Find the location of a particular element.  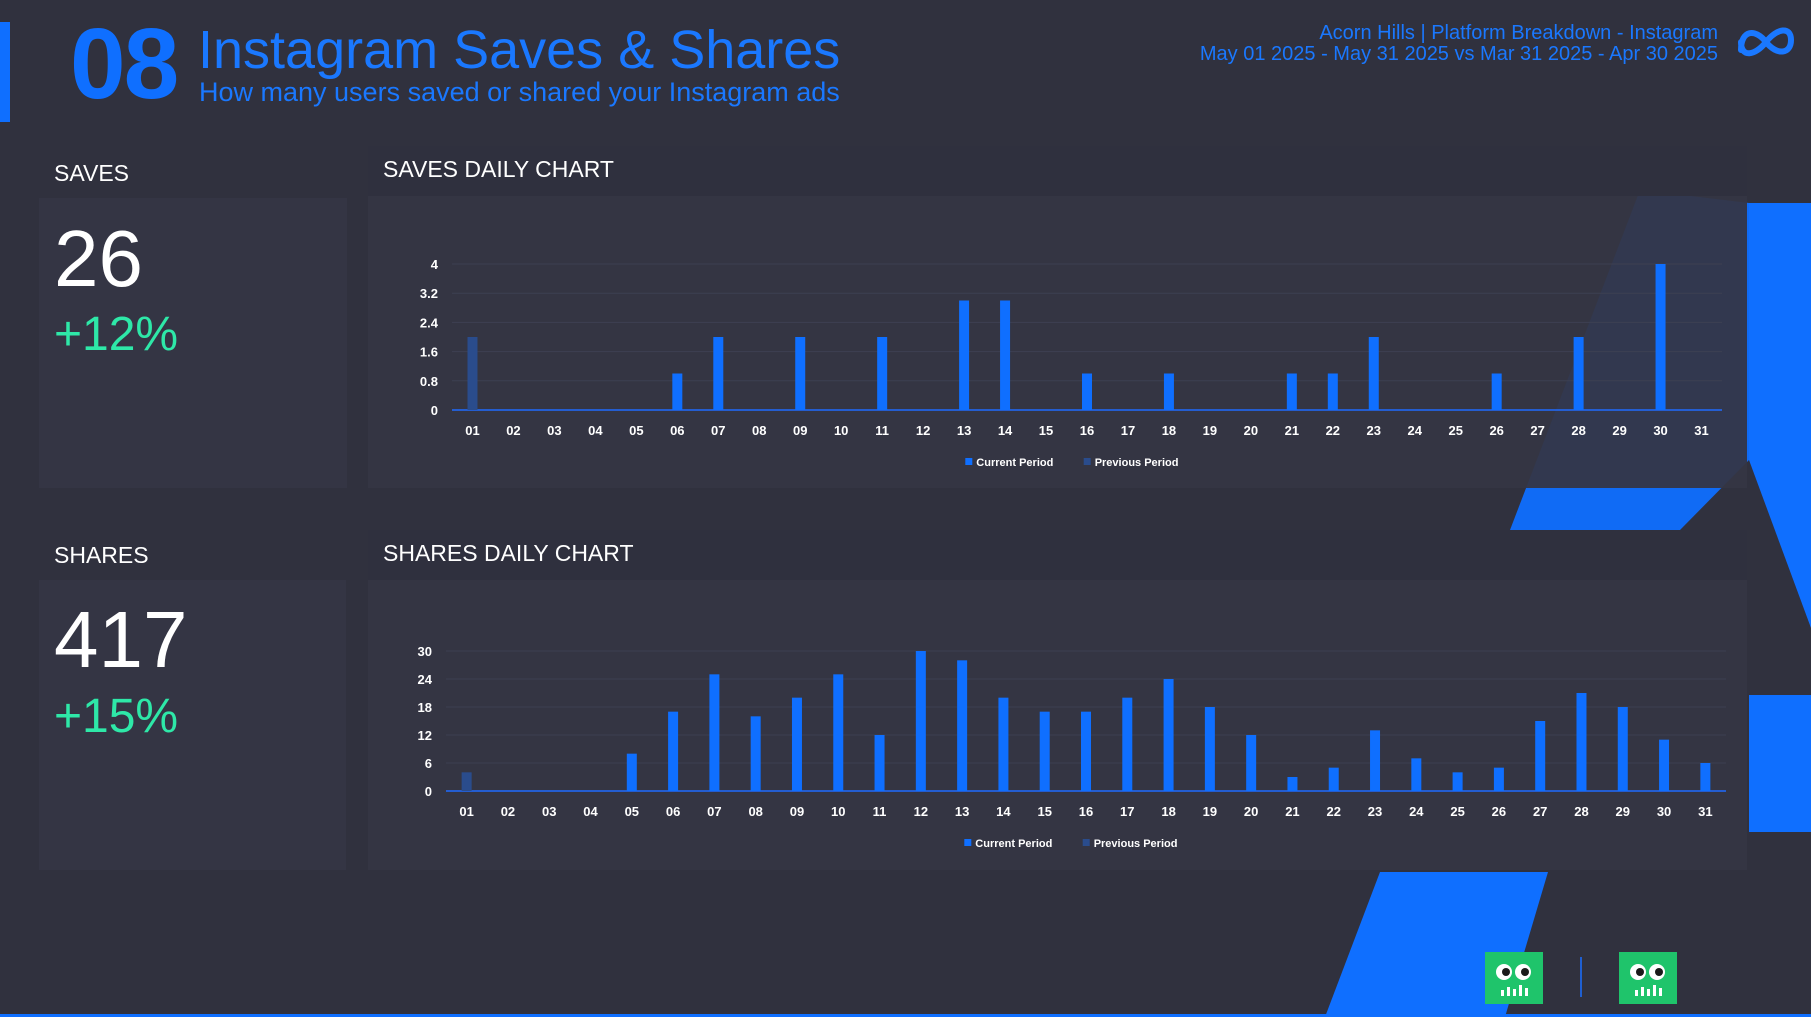

shares-label: SHARES is located at coordinates (101, 555).